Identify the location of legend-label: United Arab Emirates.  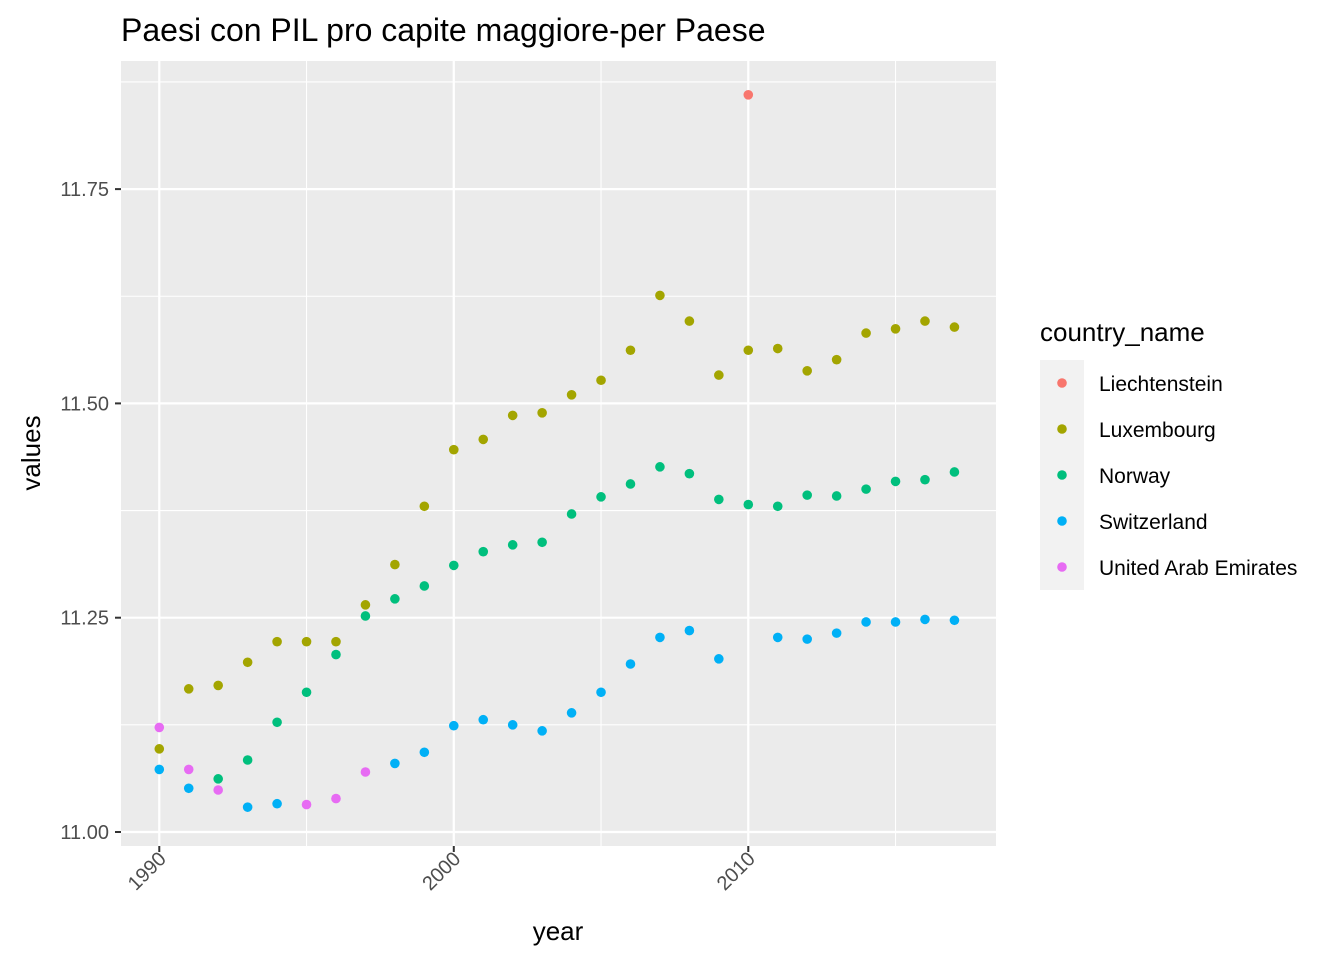
(1198, 568).